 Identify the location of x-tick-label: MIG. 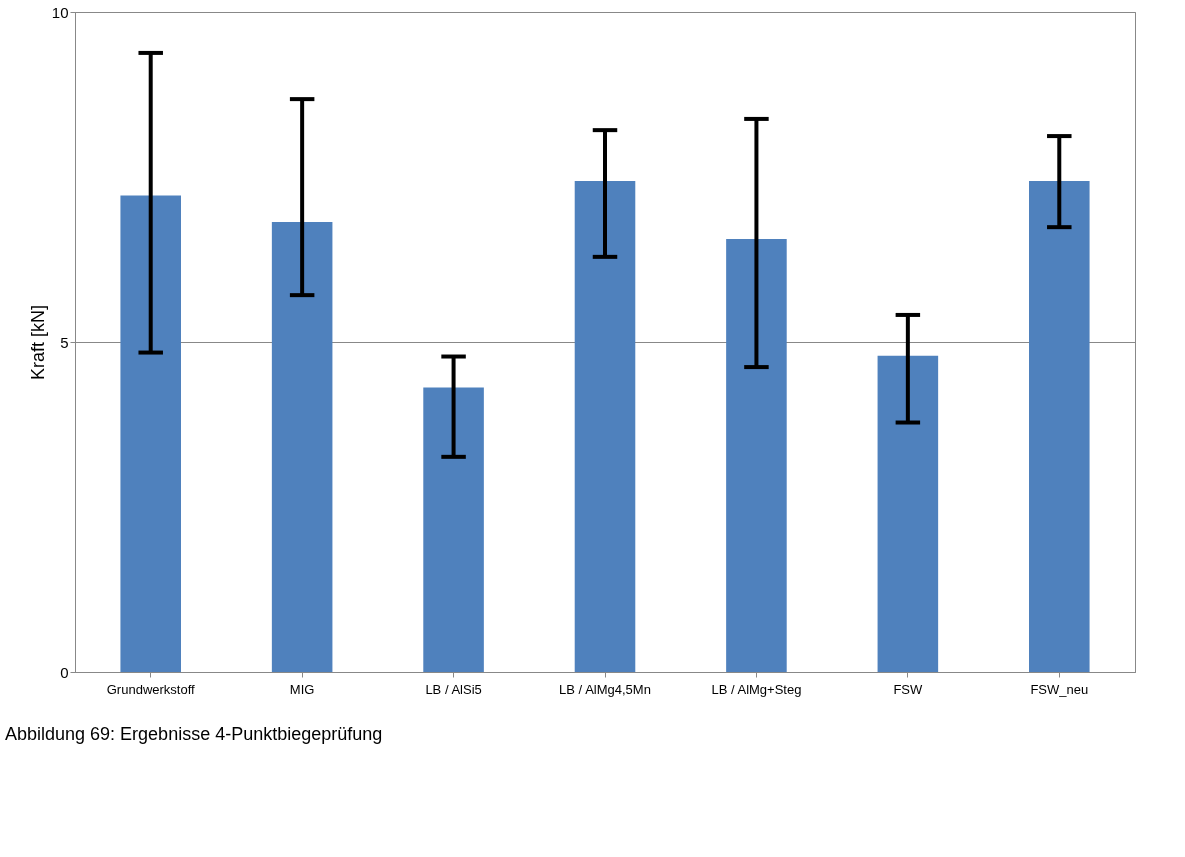
(302, 689).